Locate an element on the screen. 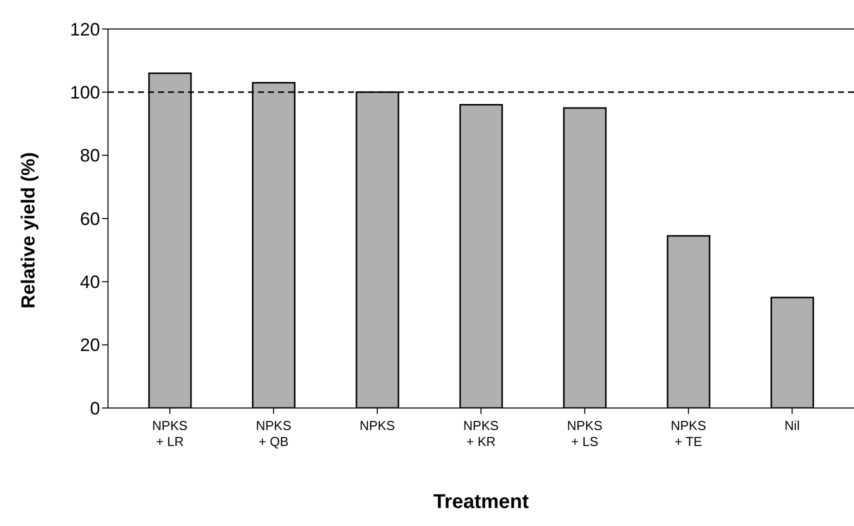  y-tick-label: 100 is located at coordinates (85, 92).